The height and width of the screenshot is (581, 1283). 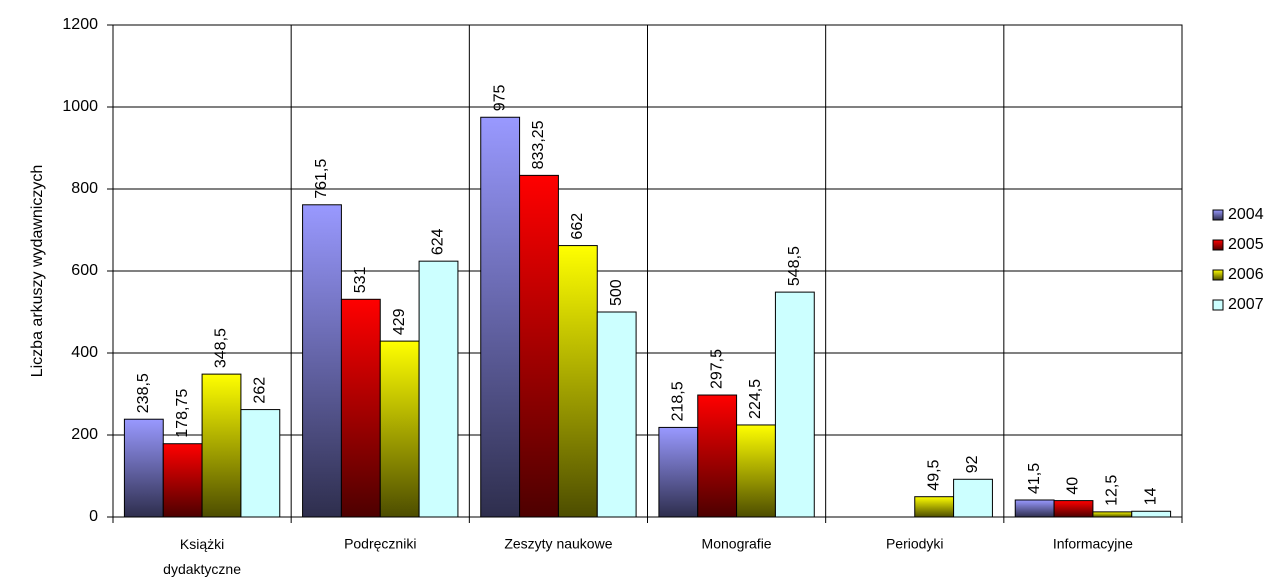 I want to click on value-label: 14, so click(x=1150, y=496).